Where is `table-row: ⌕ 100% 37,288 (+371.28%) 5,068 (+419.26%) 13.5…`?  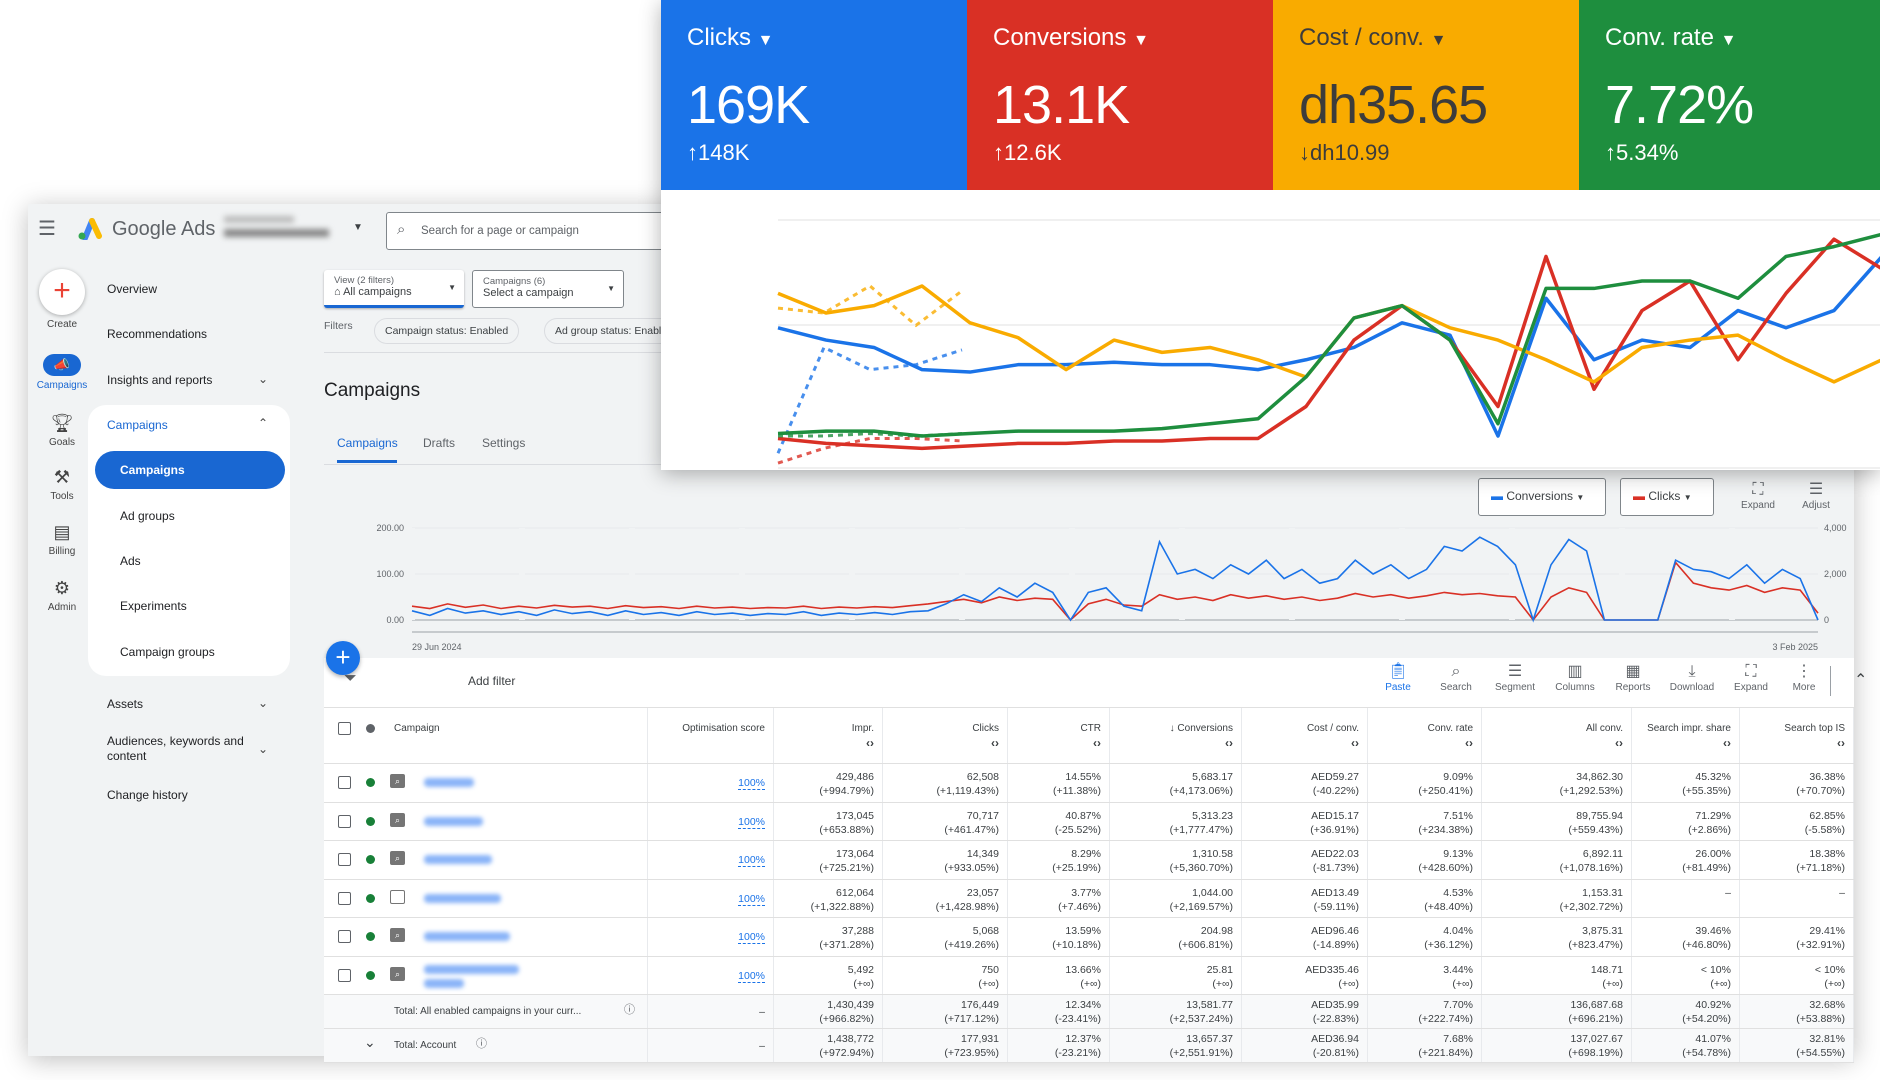 table-row: ⌕ 100% 37,288 (+371.28%) 5,068 (+419.26%) 13.5… is located at coordinates (1089, 937).